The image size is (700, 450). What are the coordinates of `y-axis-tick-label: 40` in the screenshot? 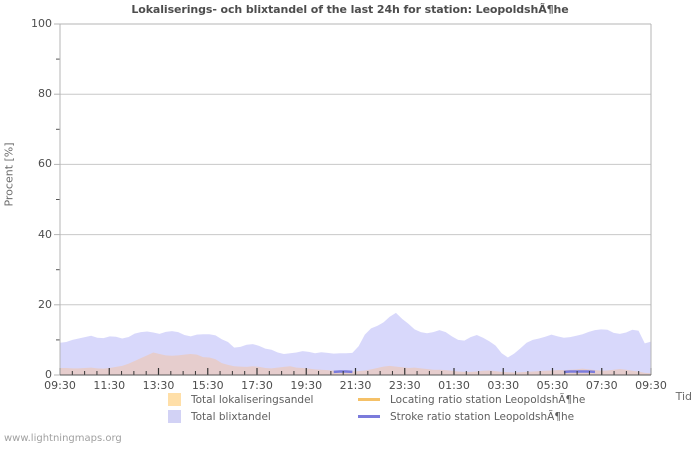 It's located at (45, 234).